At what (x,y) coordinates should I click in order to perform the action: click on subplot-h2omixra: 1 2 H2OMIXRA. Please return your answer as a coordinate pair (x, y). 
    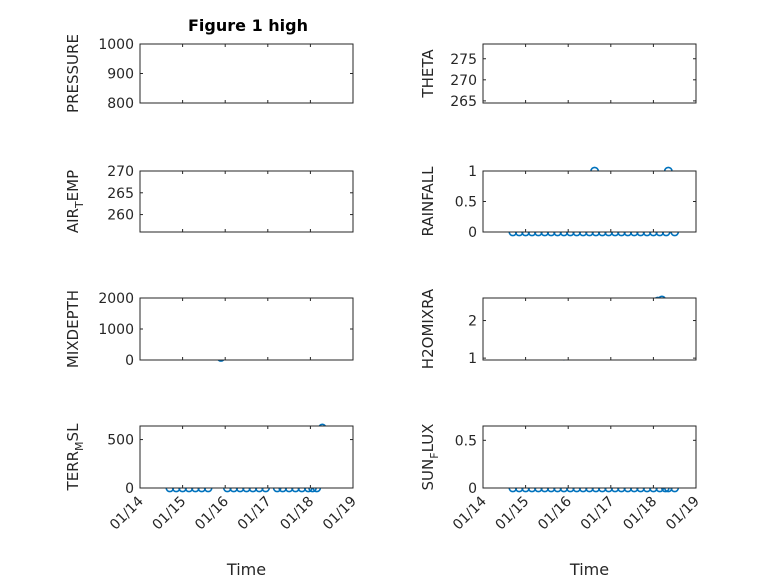
    Looking at the image, I should click on (558, 328).